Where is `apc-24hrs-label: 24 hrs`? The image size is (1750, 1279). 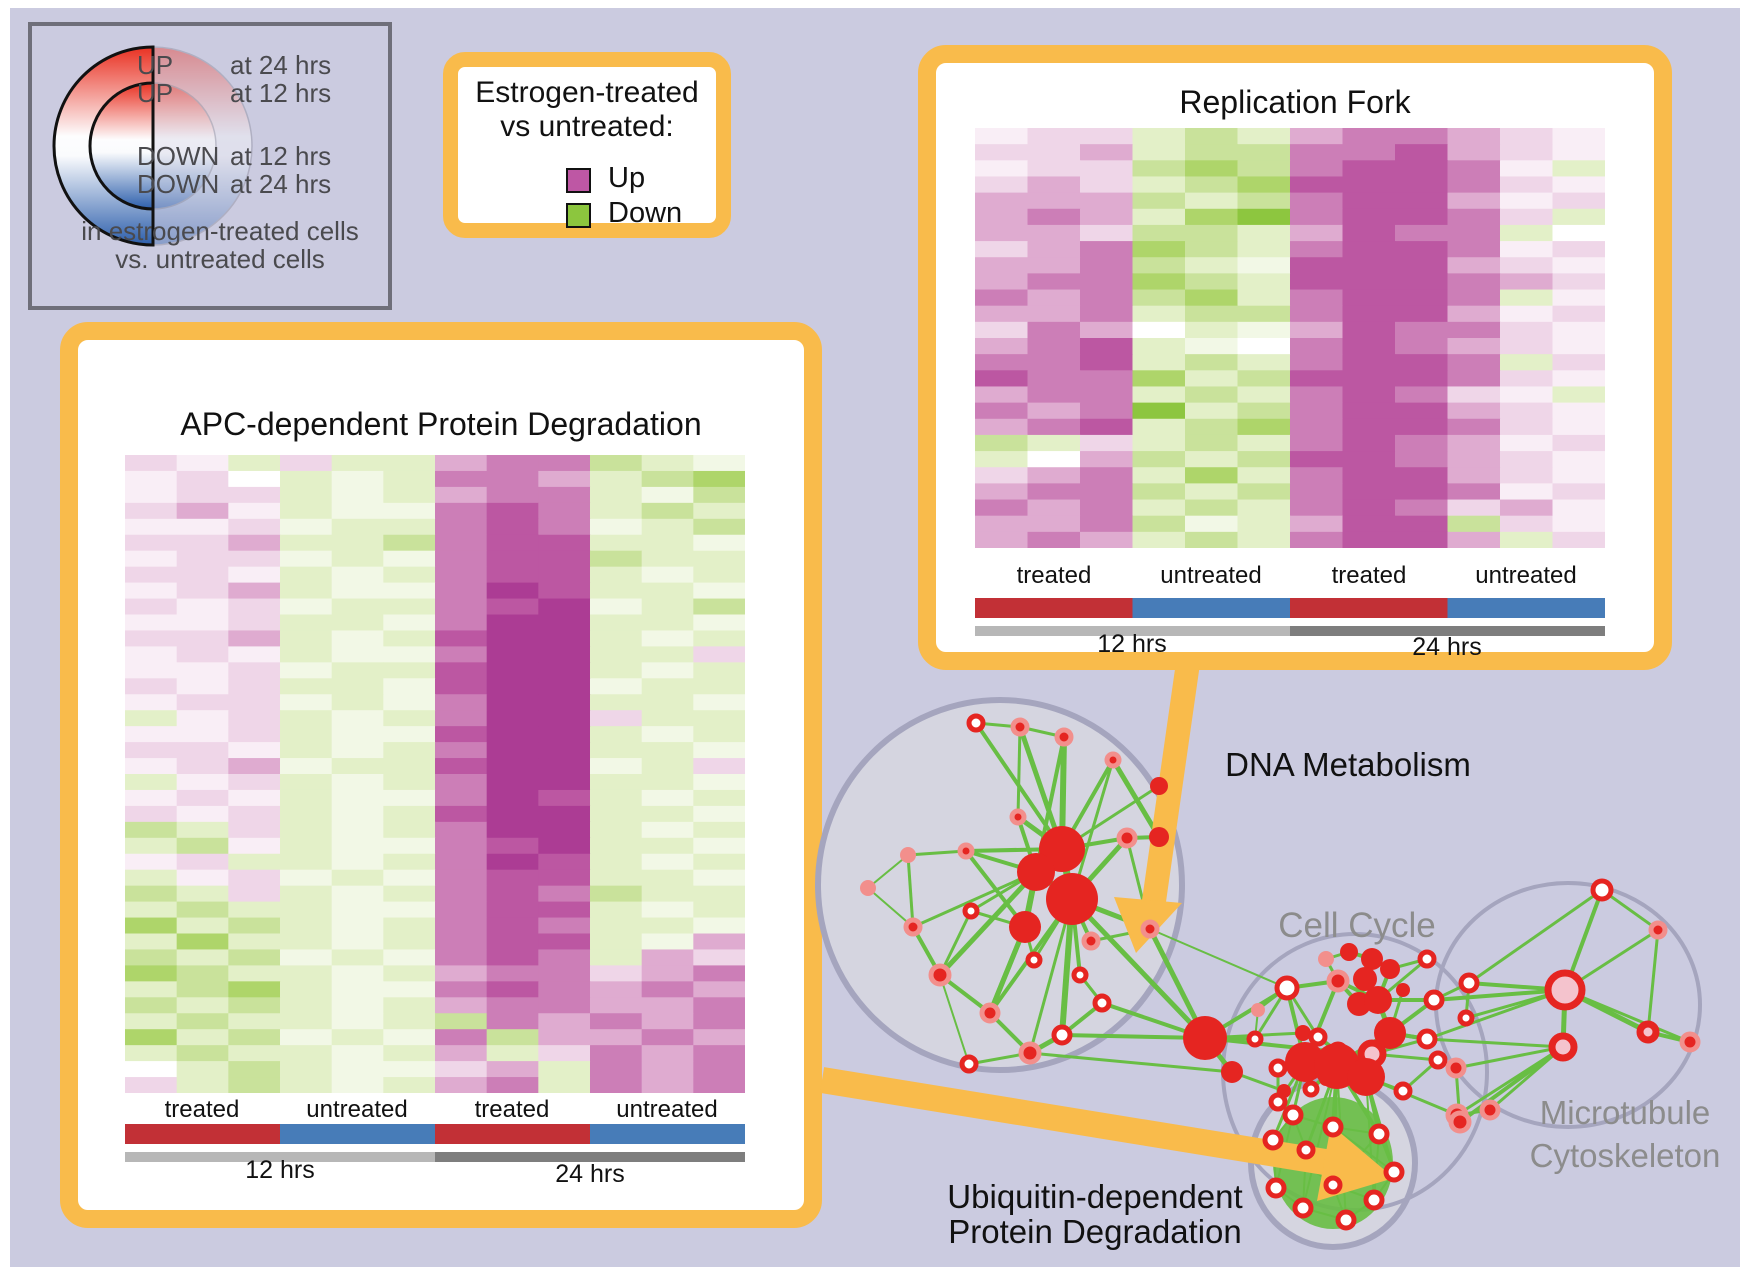 apc-24hrs-label: 24 hrs is located at coordinates (590, 1174).